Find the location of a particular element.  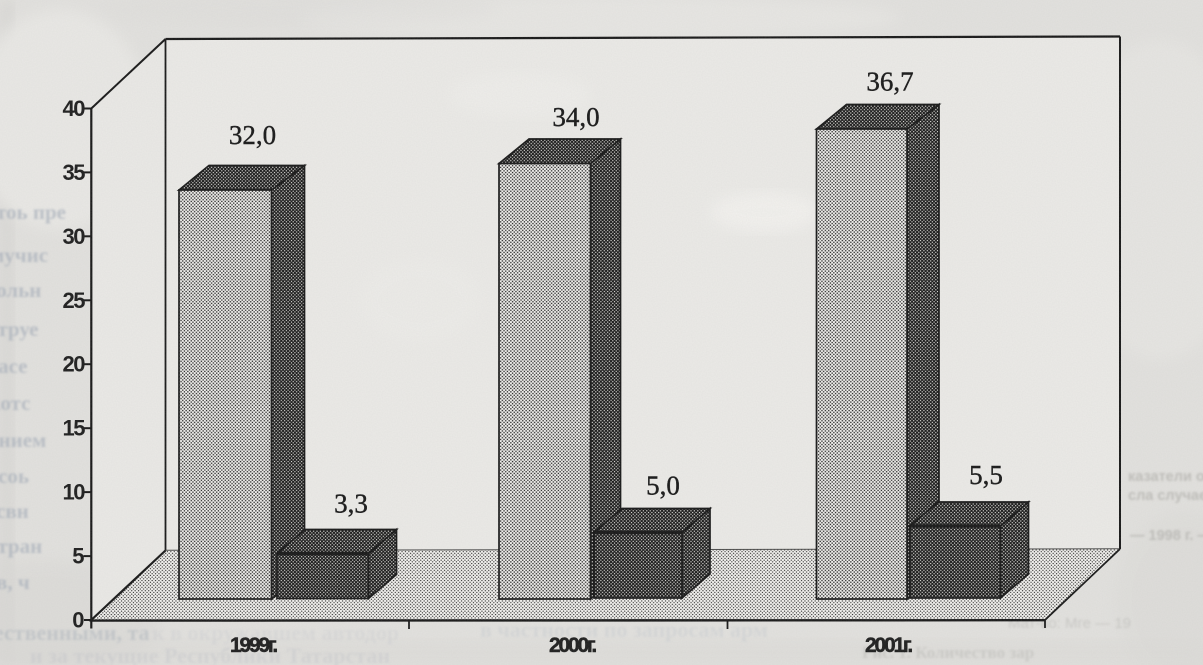

svg-text: 2001г. is located at coordinates (888, 645).